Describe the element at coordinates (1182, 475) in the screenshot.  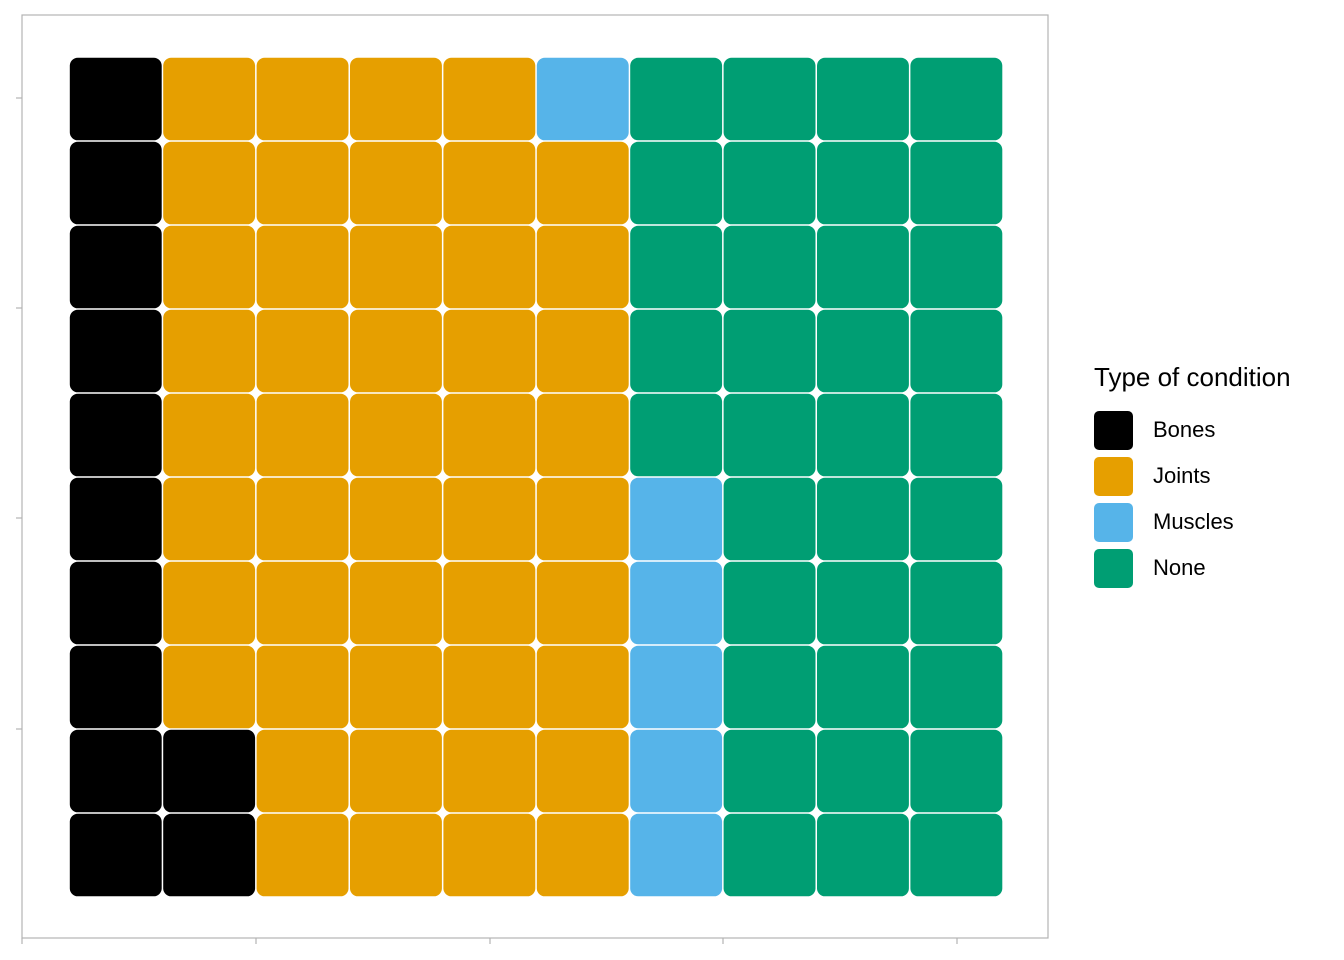
I see `legend-label: Joints` at that location.